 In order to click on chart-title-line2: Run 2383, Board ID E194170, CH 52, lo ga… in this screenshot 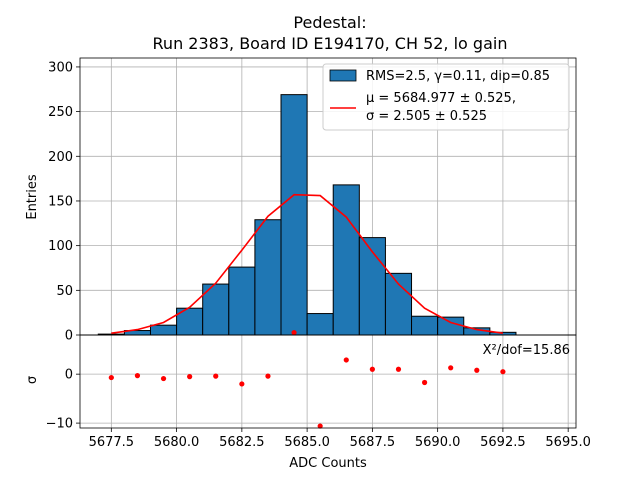, I will do `click(330, 43)`.